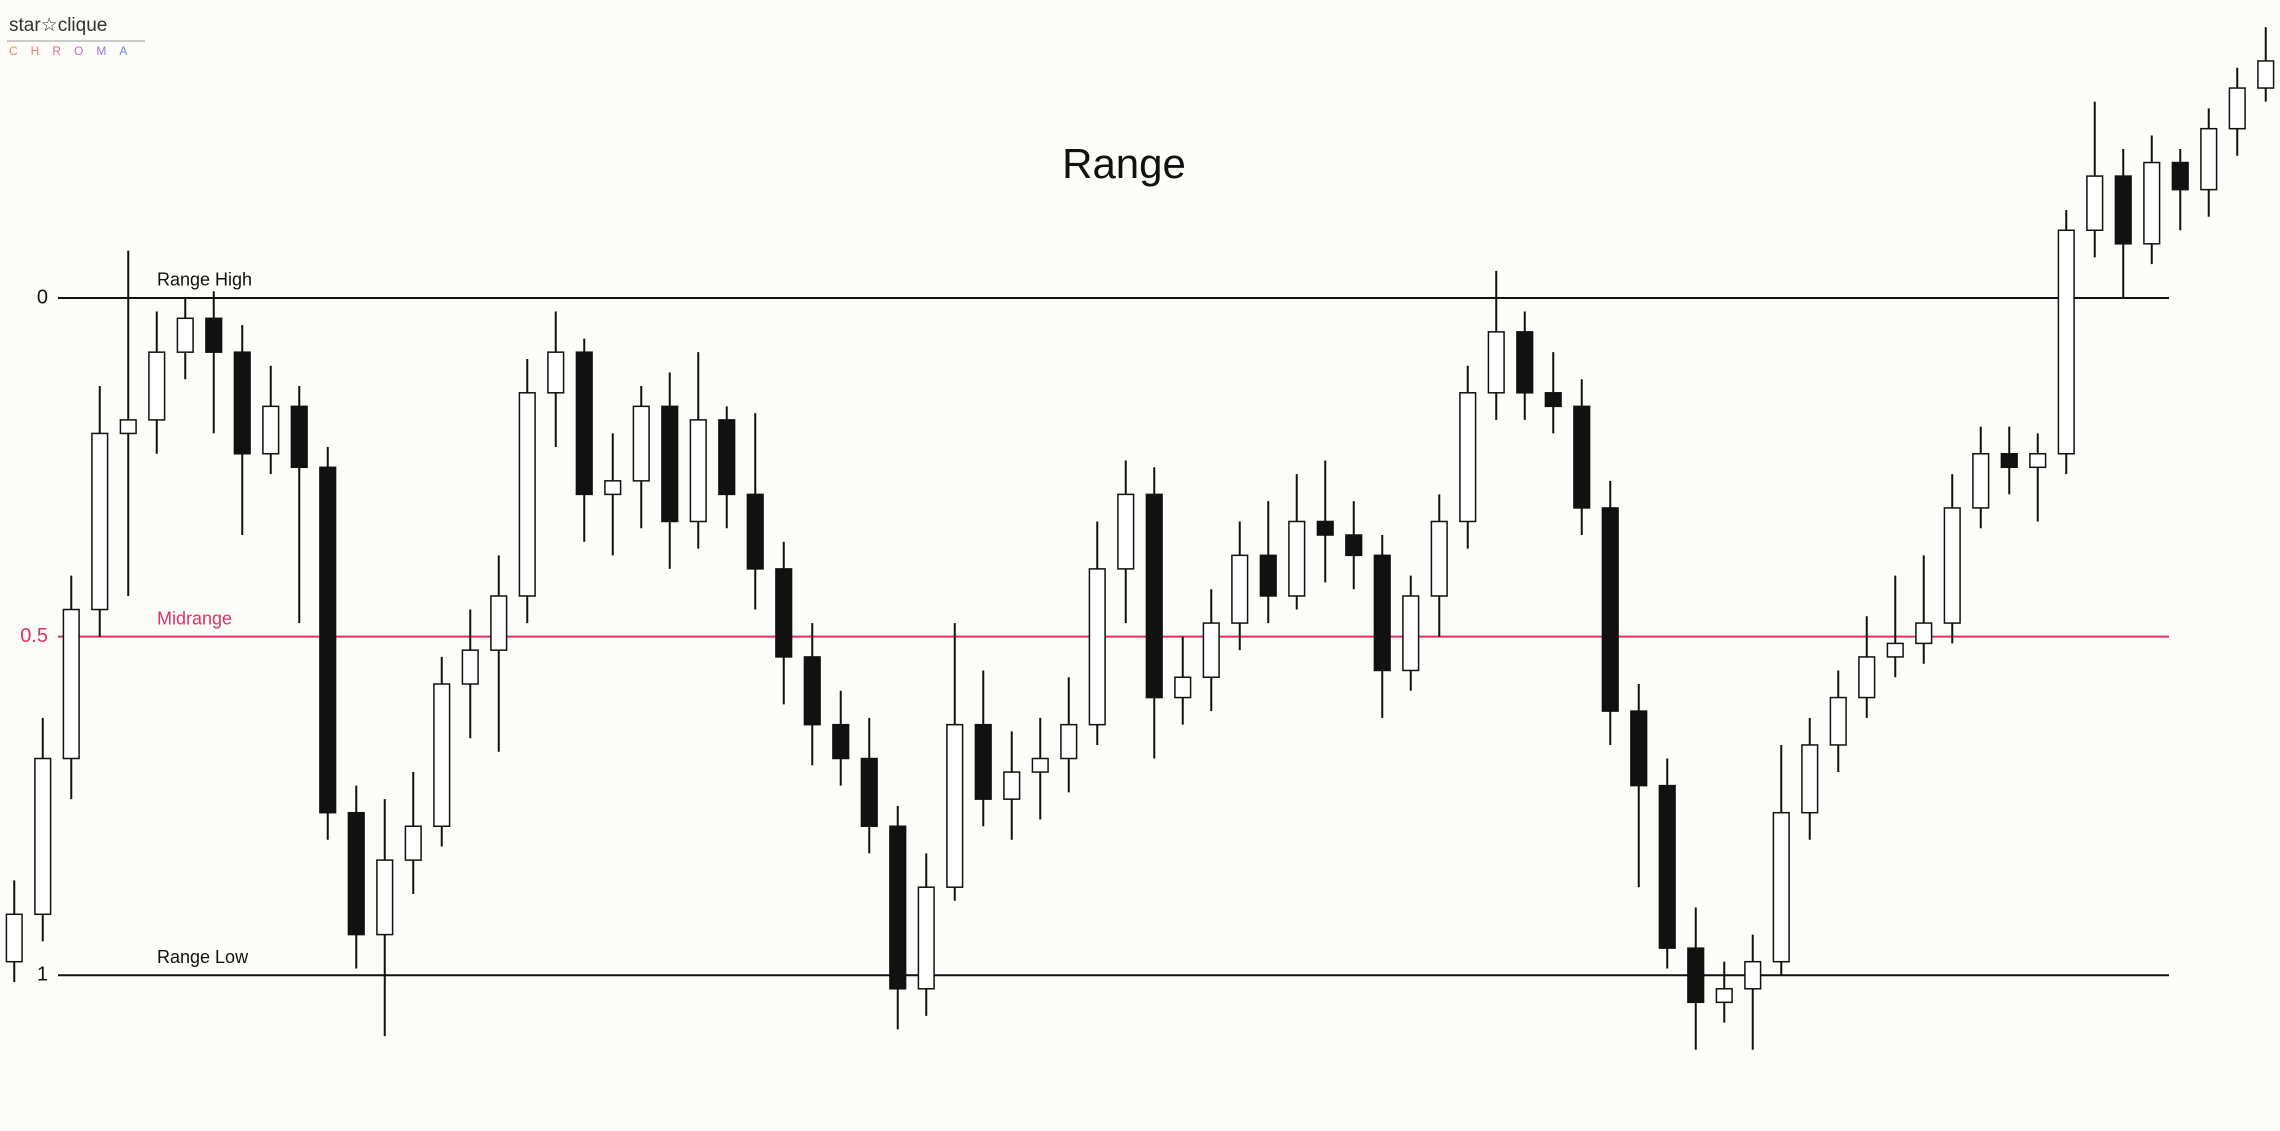  Describe the element at coordinates (42, 975) in the screenshot. I see `y-tick-label: 1` at that location.